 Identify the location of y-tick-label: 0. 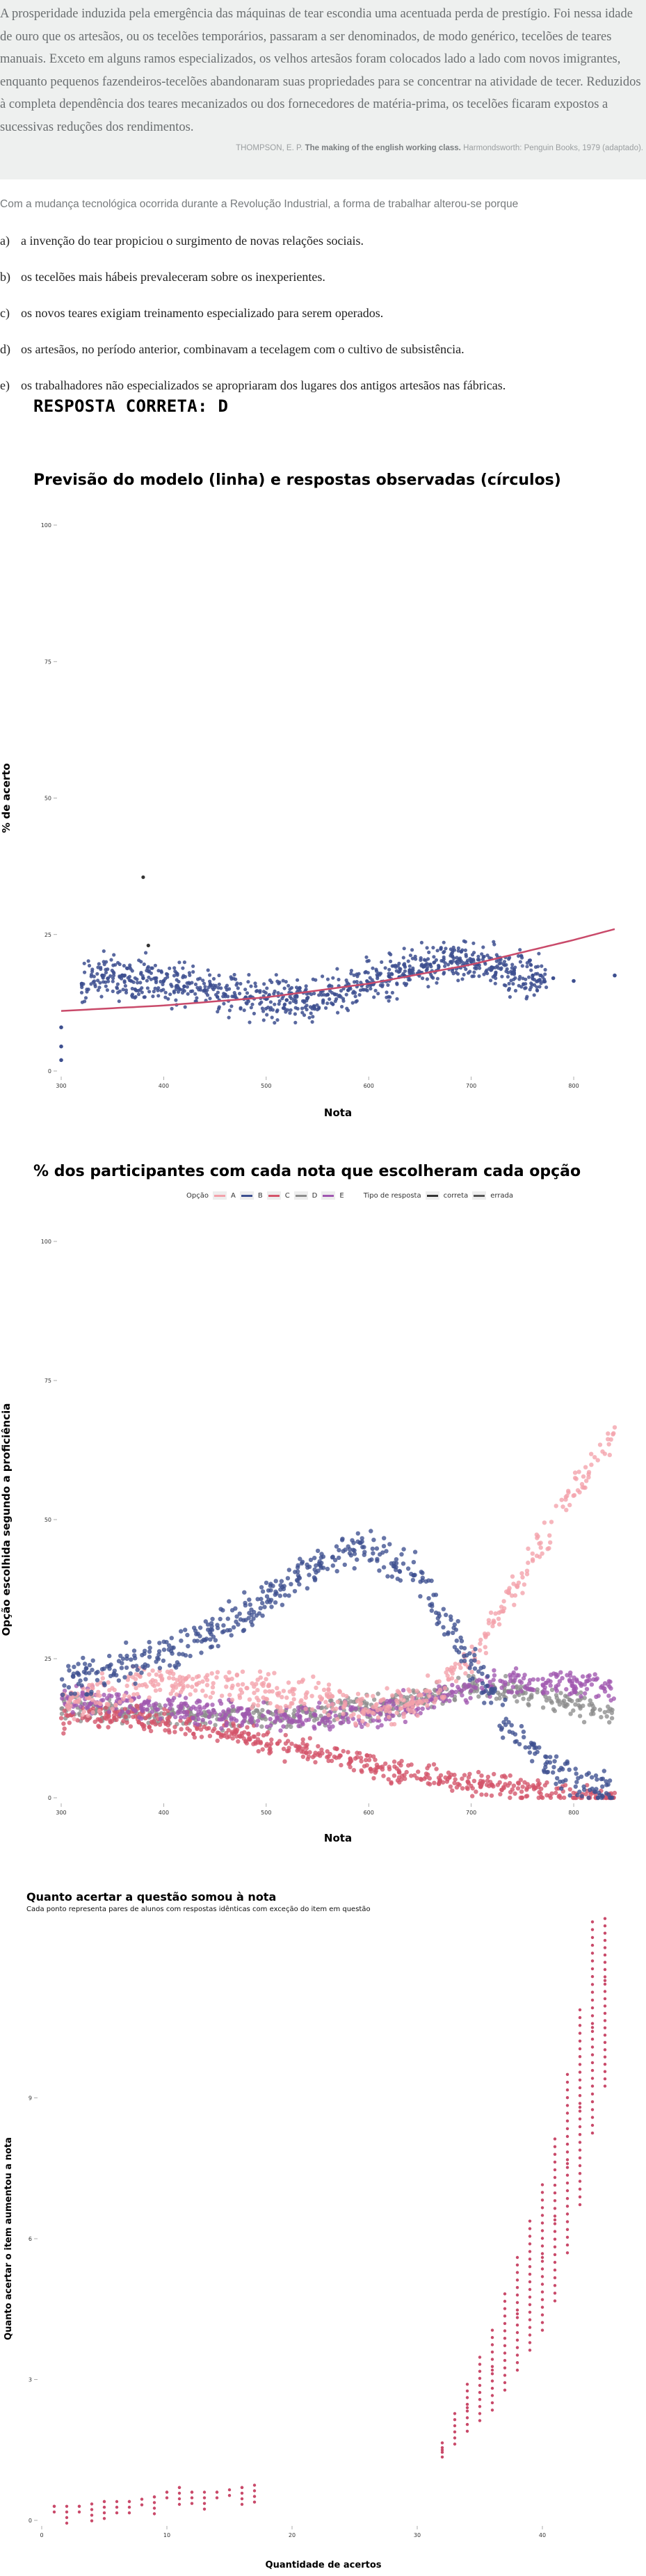
(30, 2521).